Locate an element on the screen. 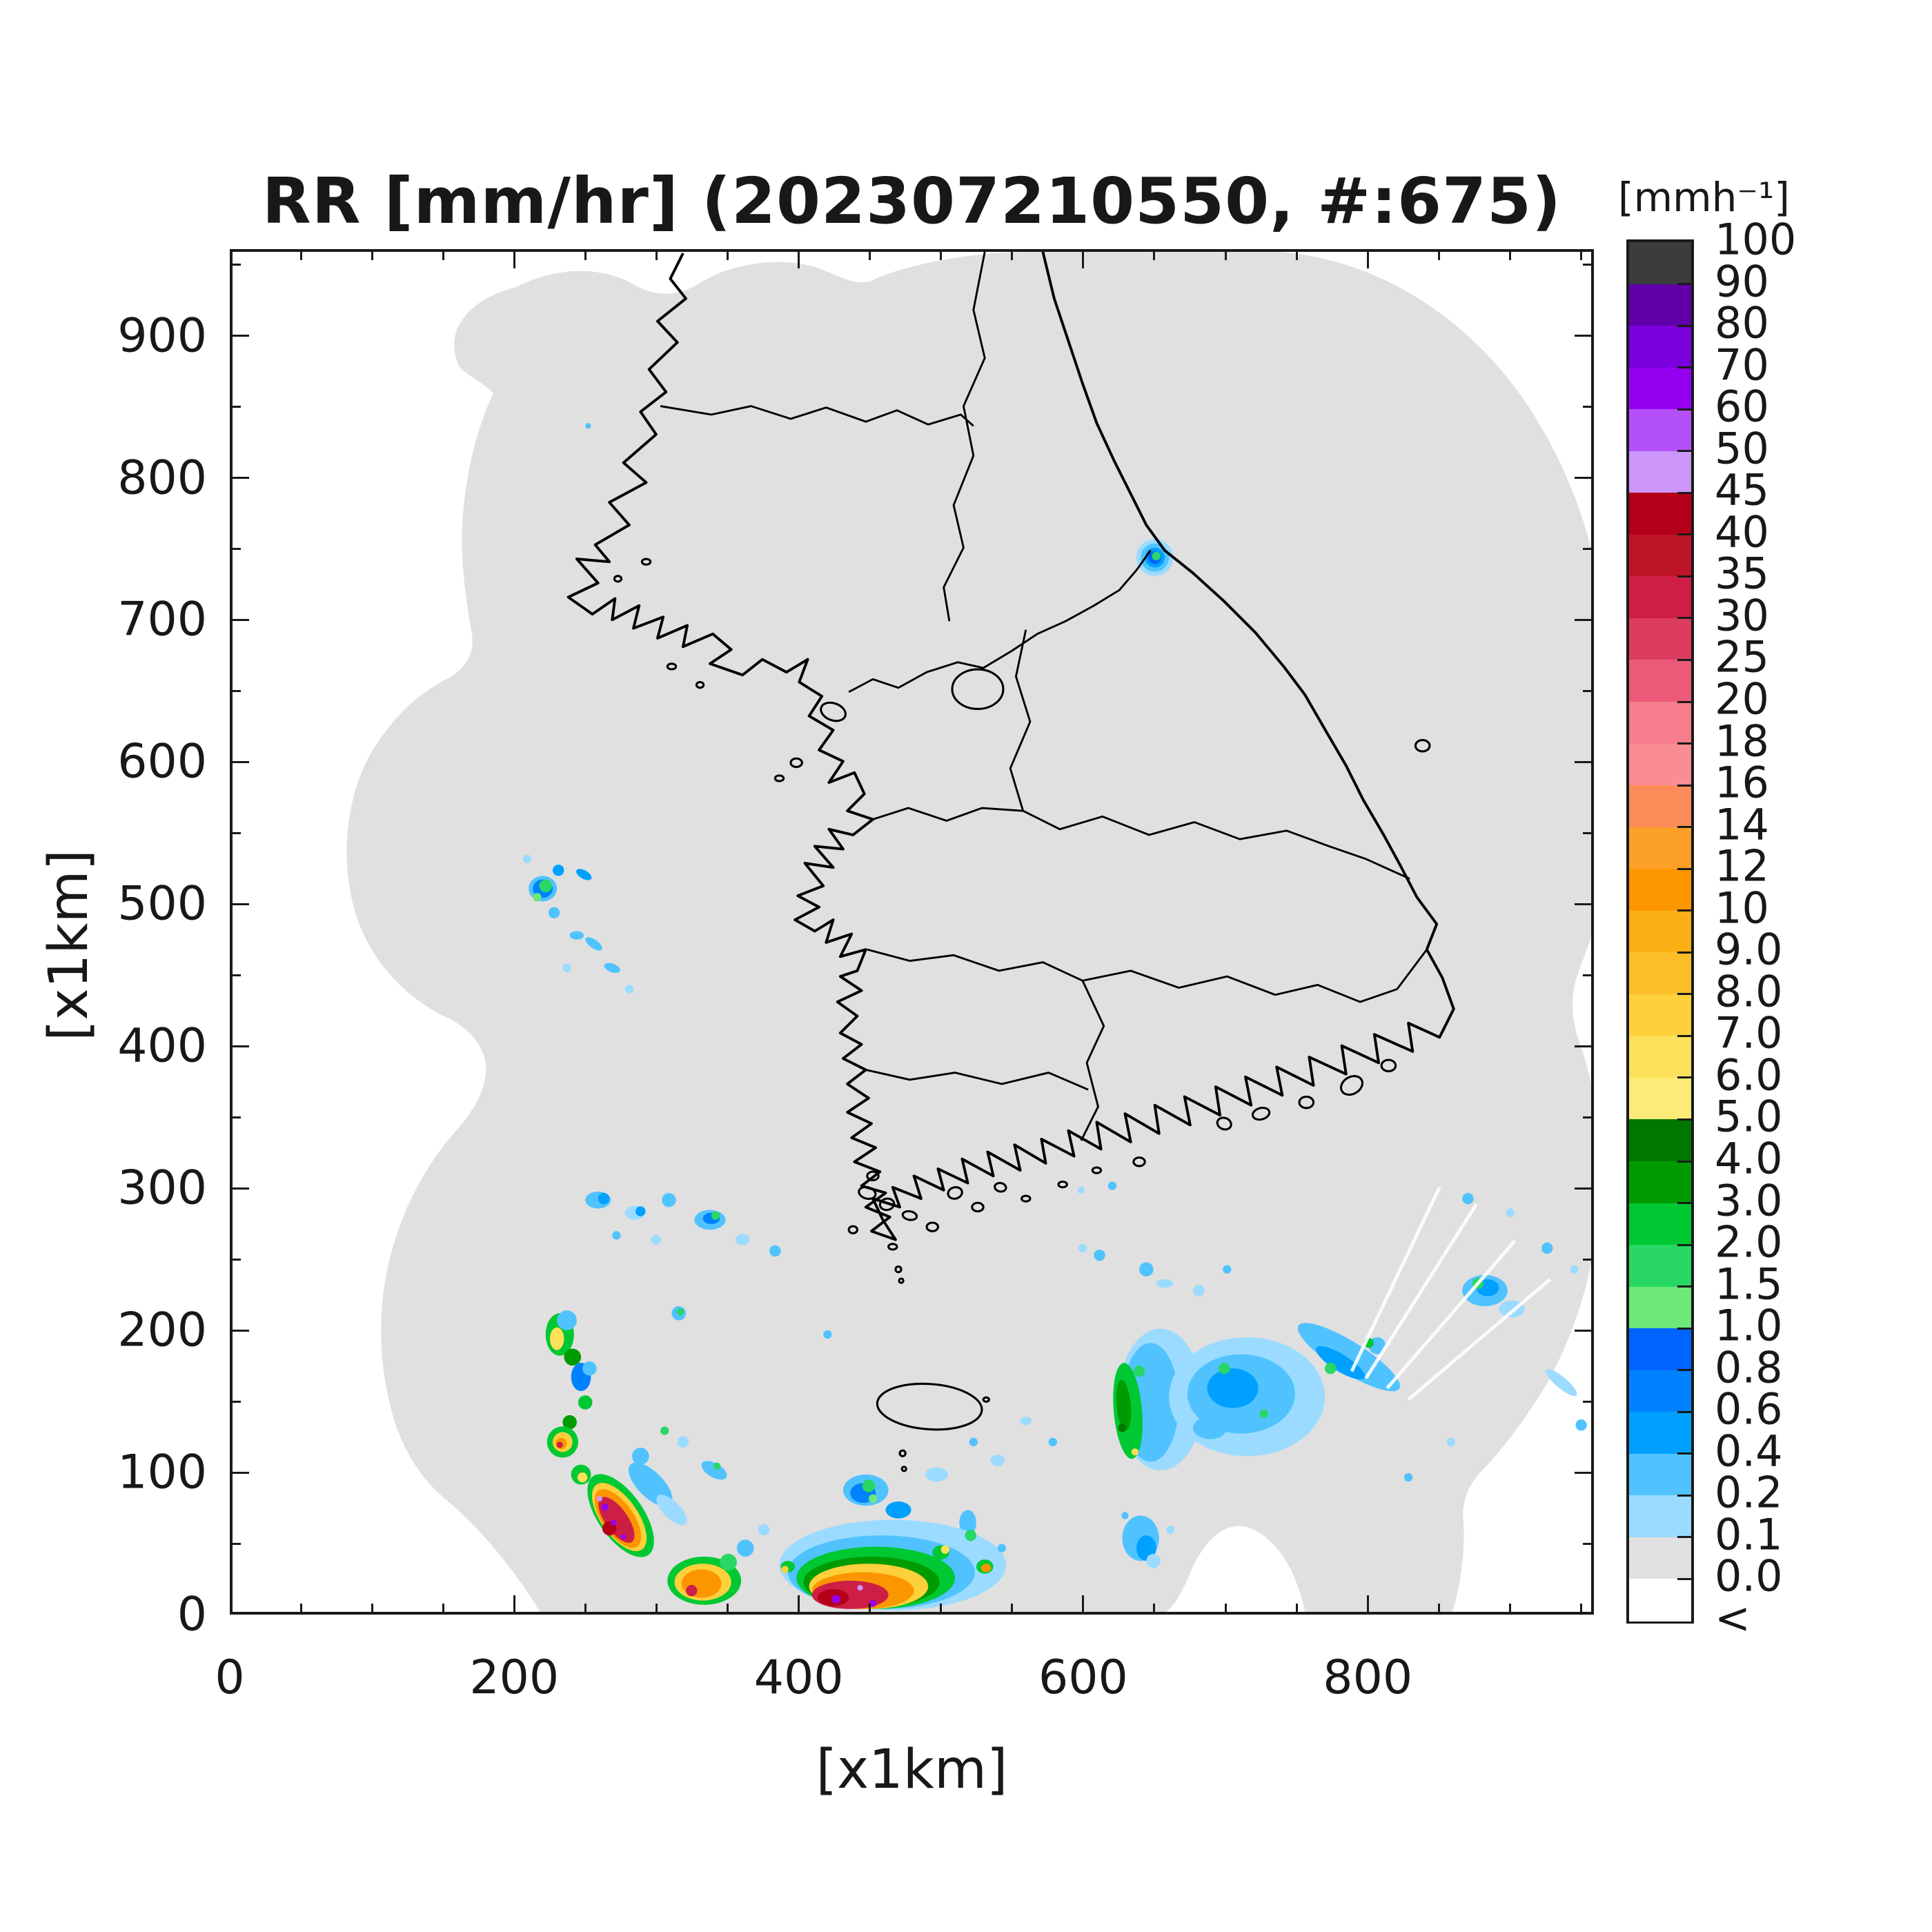 This screenshot has width=1932, height=1932. colorbar-boundary-label: 18 is located at coordinates (1742, 741).